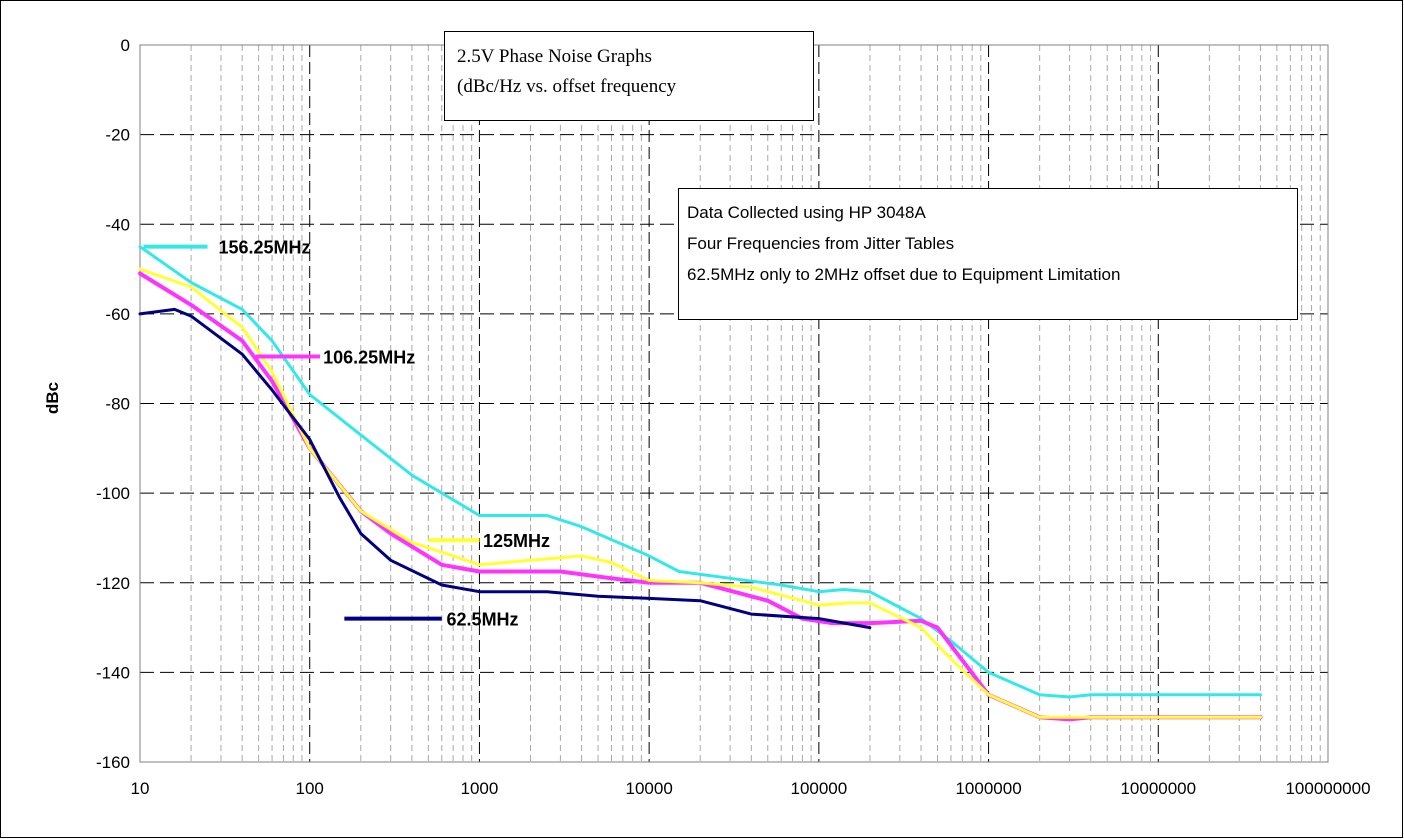 The image size is (1404, 839). I want to click on y-tick-labels: 0 -20 -40 -60 -80 -100 -120 -140 -160, so click(113, 404).